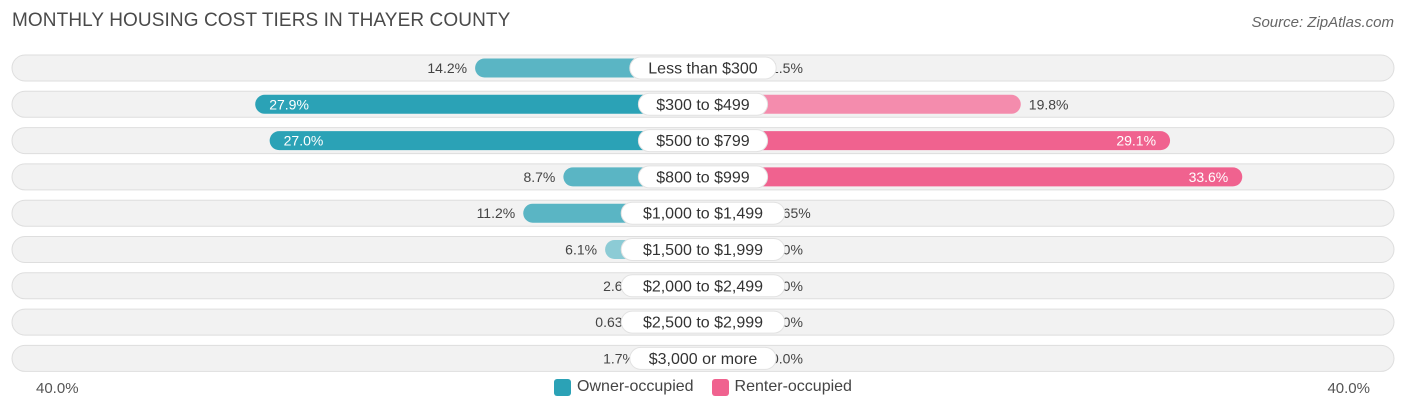 The width and height of the screenshot is (1406, 414). I want to click on renter-value-label: 1.5%, so click(787, 68).